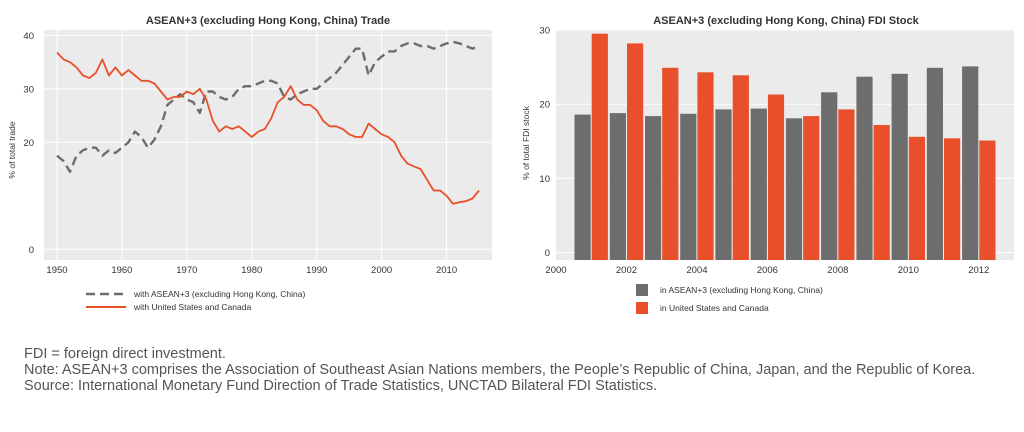 This screenshot has height=432, width=1024. What do you see at coordinates (381, 270) in the screenshot?
I see `trade-x-tick-2000: 2000` at bounding box center [381, 270].